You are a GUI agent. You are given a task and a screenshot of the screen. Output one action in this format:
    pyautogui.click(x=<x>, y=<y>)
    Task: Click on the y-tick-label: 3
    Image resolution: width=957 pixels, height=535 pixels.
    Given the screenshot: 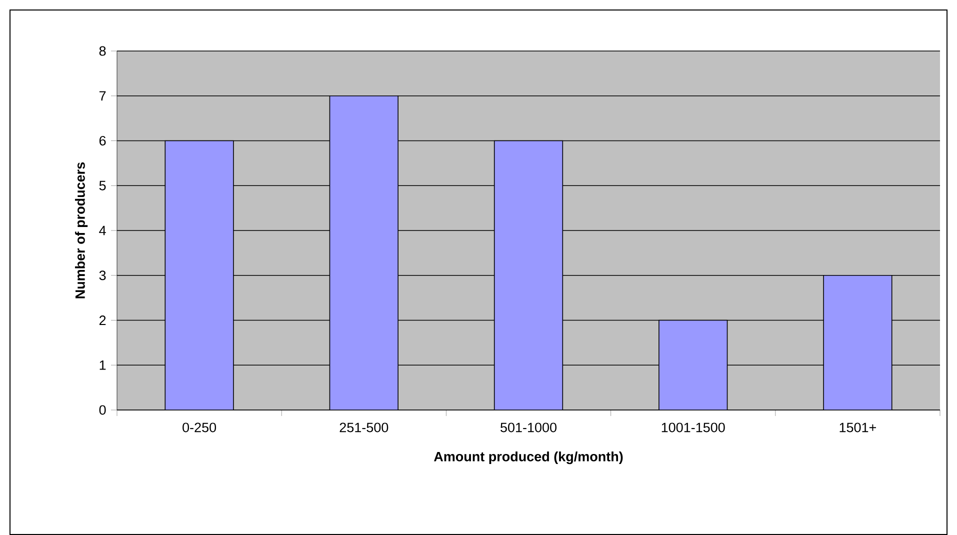 What is the action you would take?
    pyautogui.click(x=102, y=275)
    